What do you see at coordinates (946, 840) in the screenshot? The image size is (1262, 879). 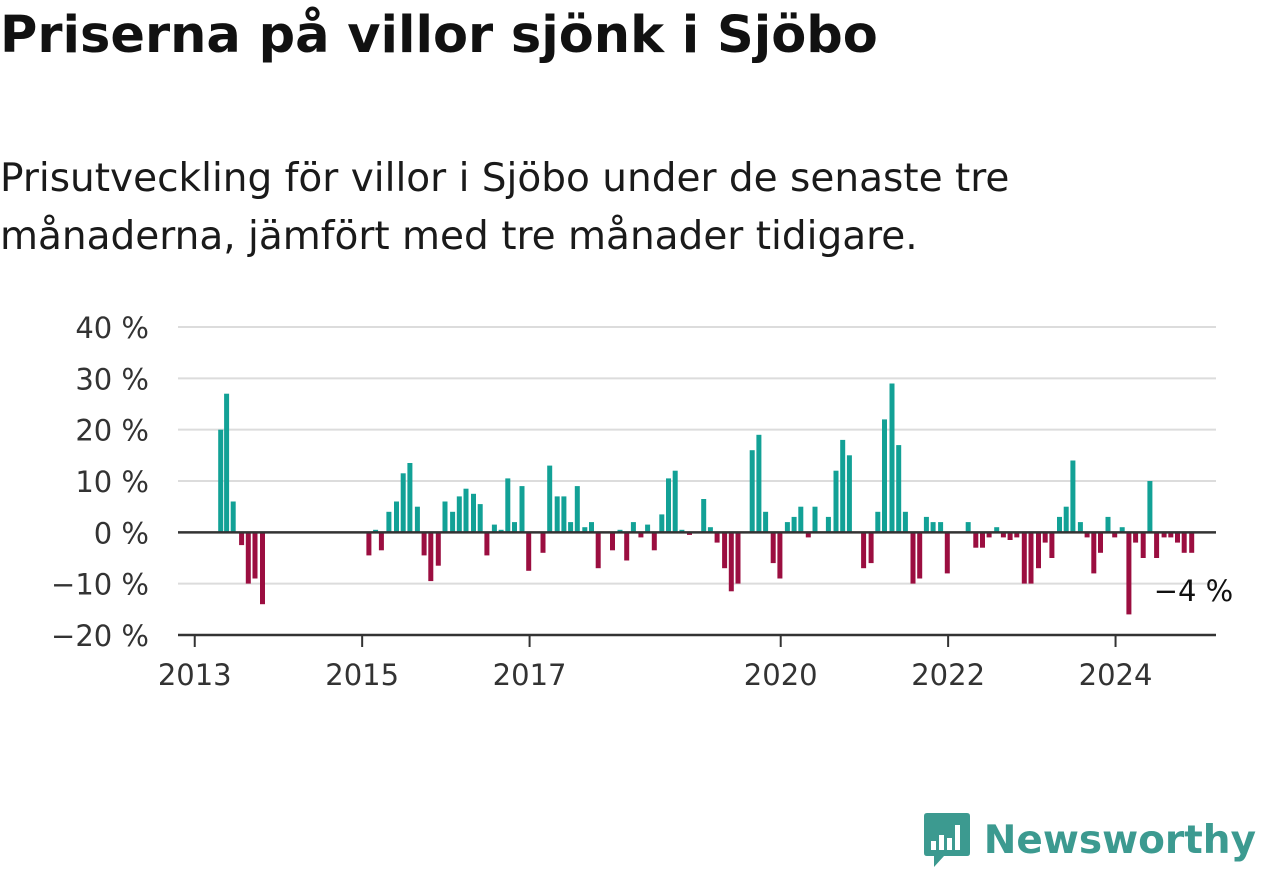 I see `newsworthy-chart-icon` at bounding box center [946, 840].